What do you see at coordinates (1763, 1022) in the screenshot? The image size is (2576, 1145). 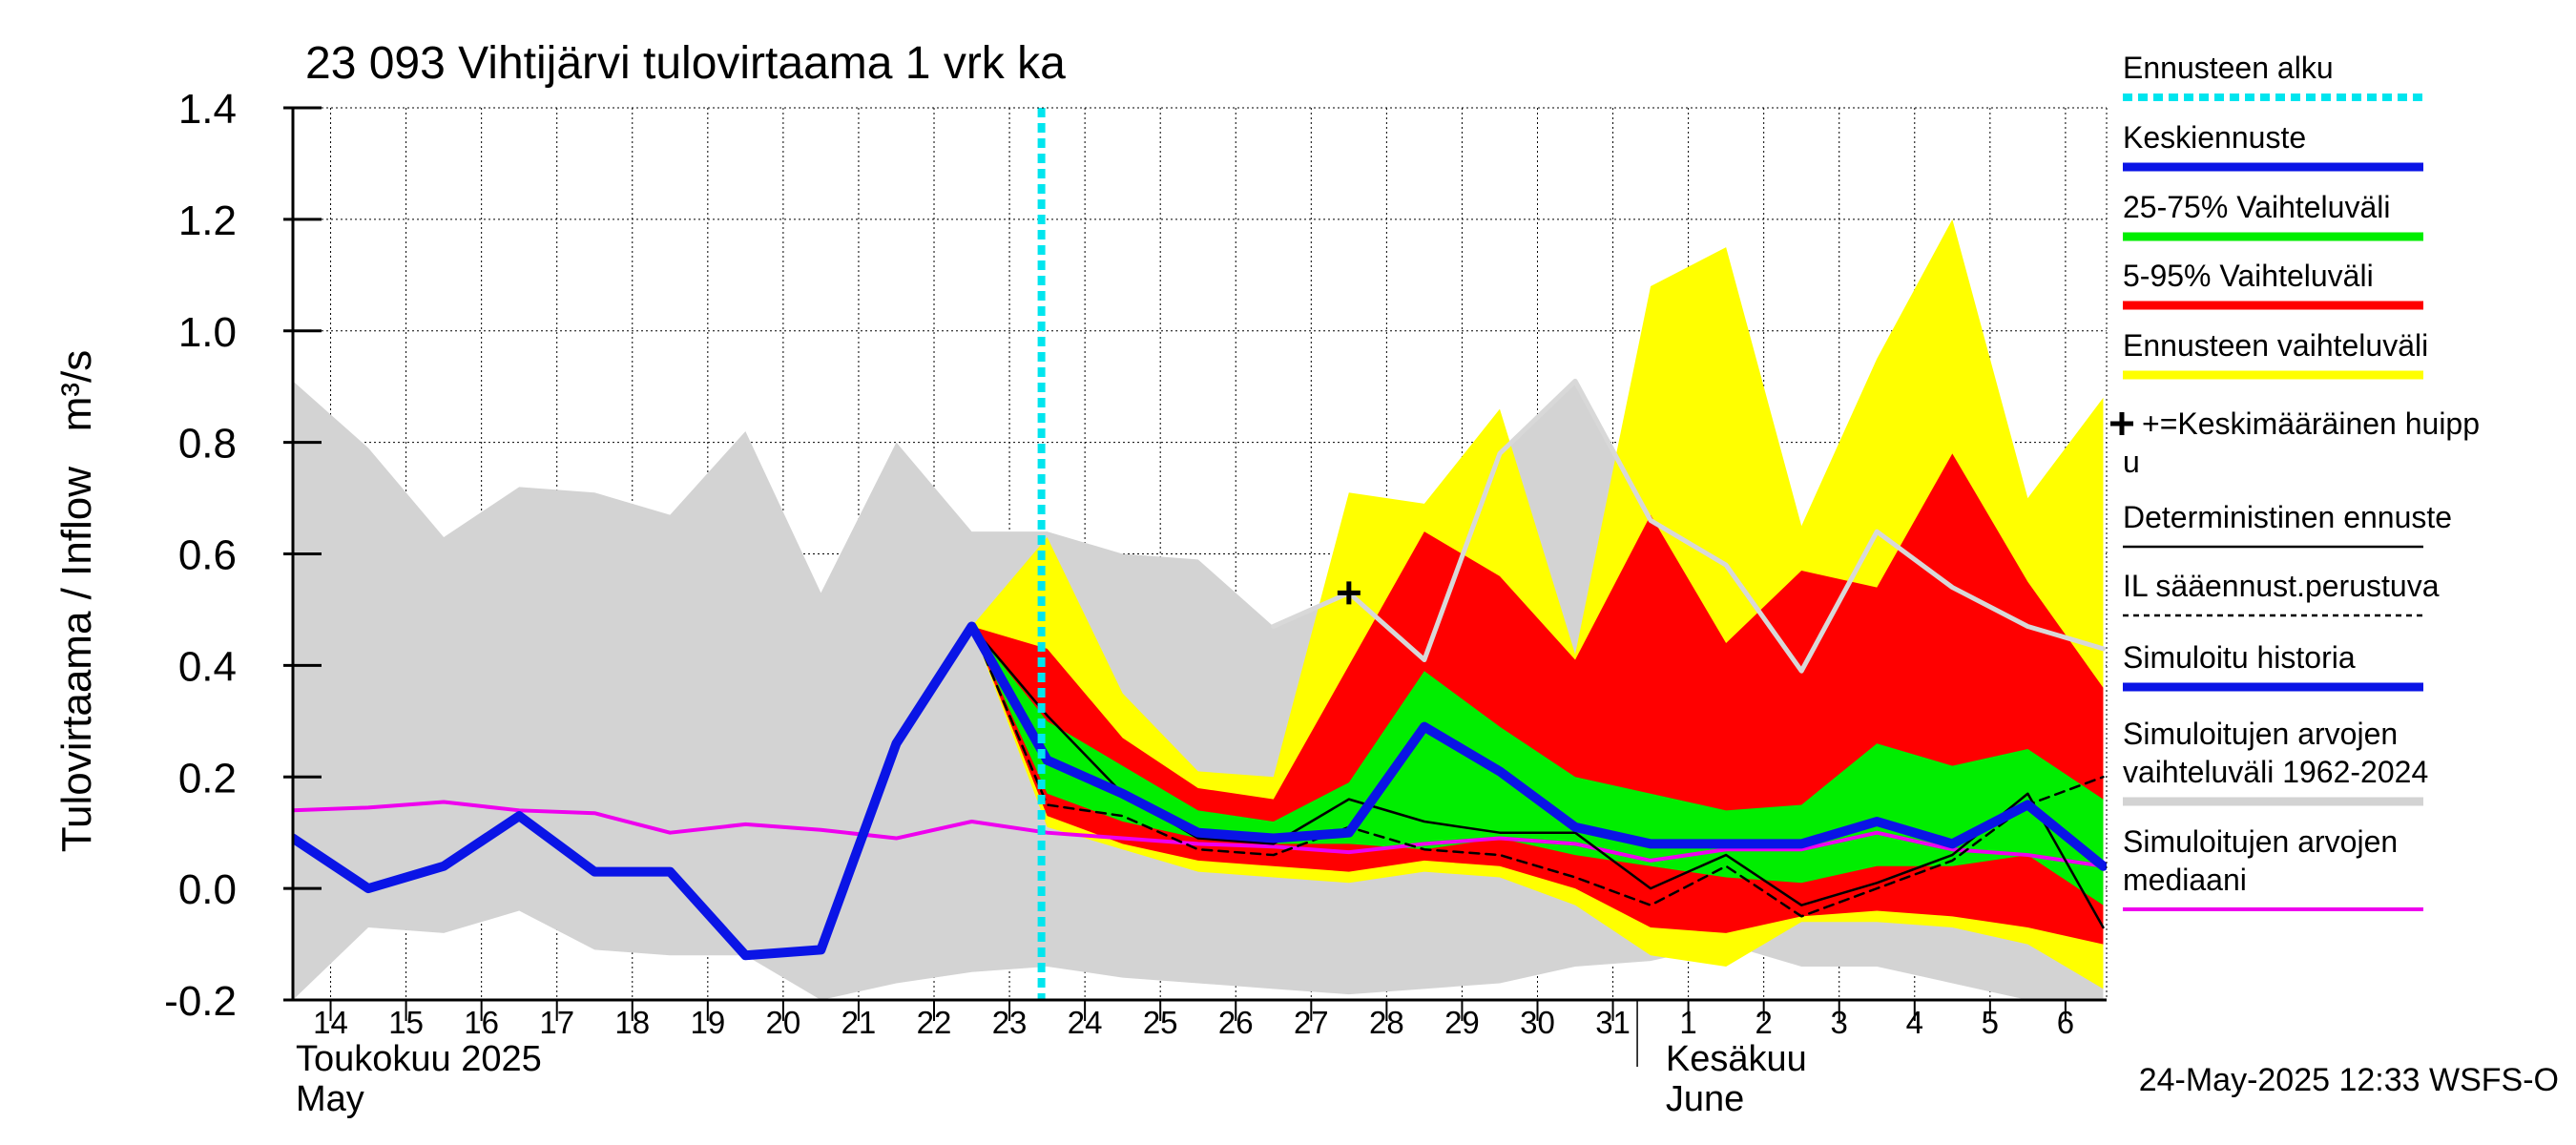 I see `x-tick-label: 2` at bounding box center [1763, 1022].